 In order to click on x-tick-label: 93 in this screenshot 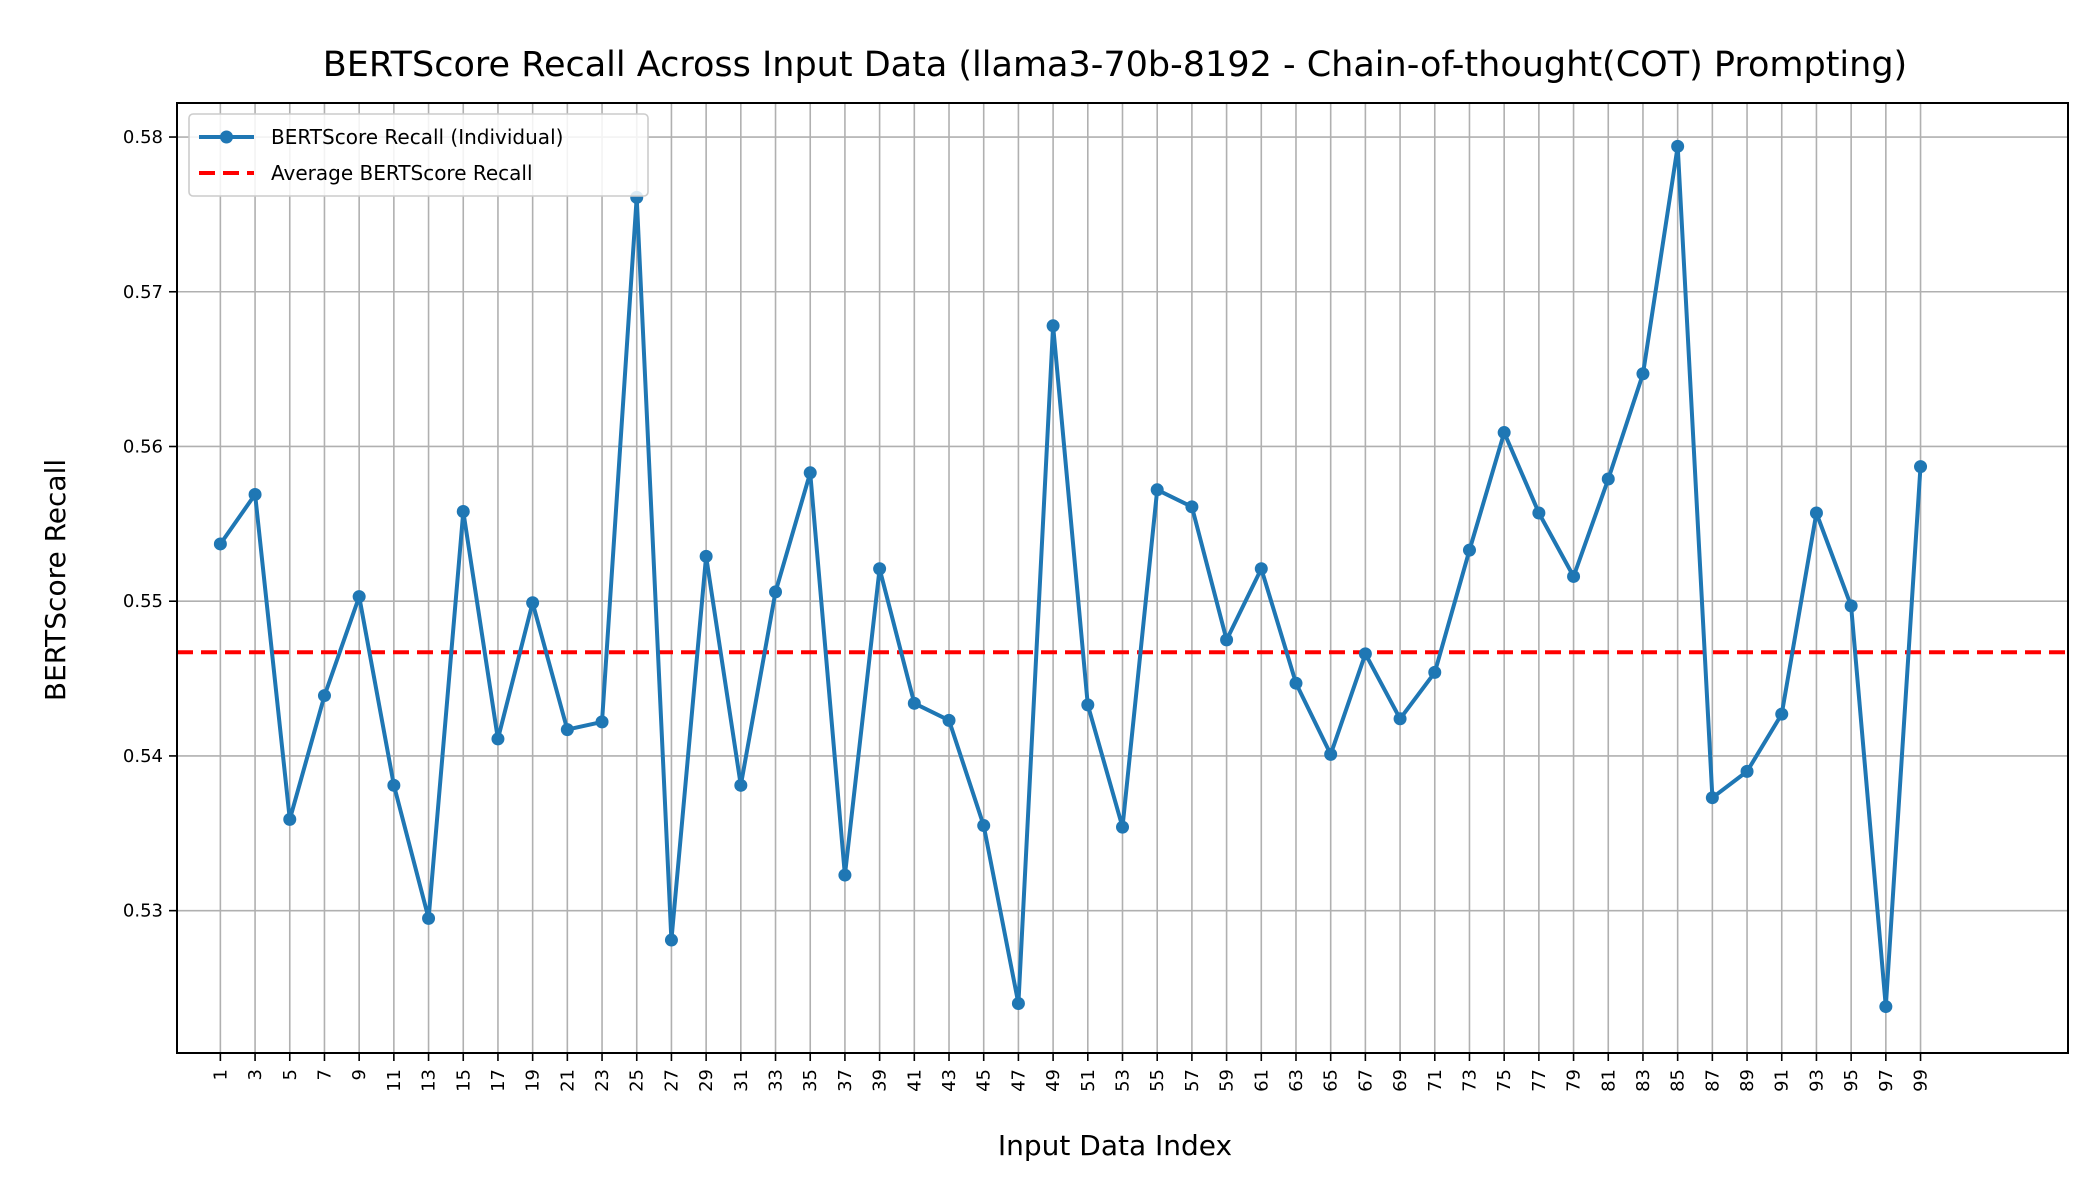, I will do `click(1816, 1080)`.